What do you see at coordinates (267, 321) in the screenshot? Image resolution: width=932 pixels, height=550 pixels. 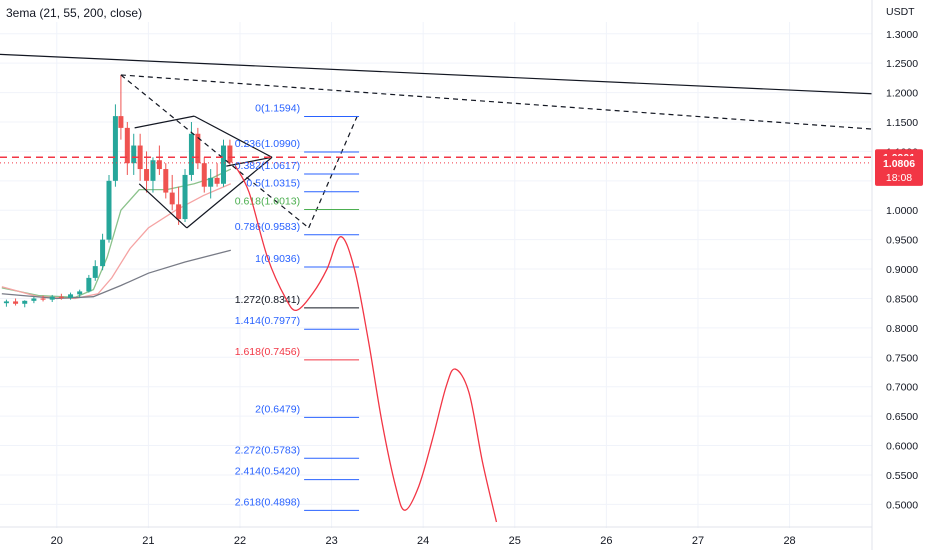 I see `fib-level-label: 1.414(0.7977)` at bounding box center [267, 321].